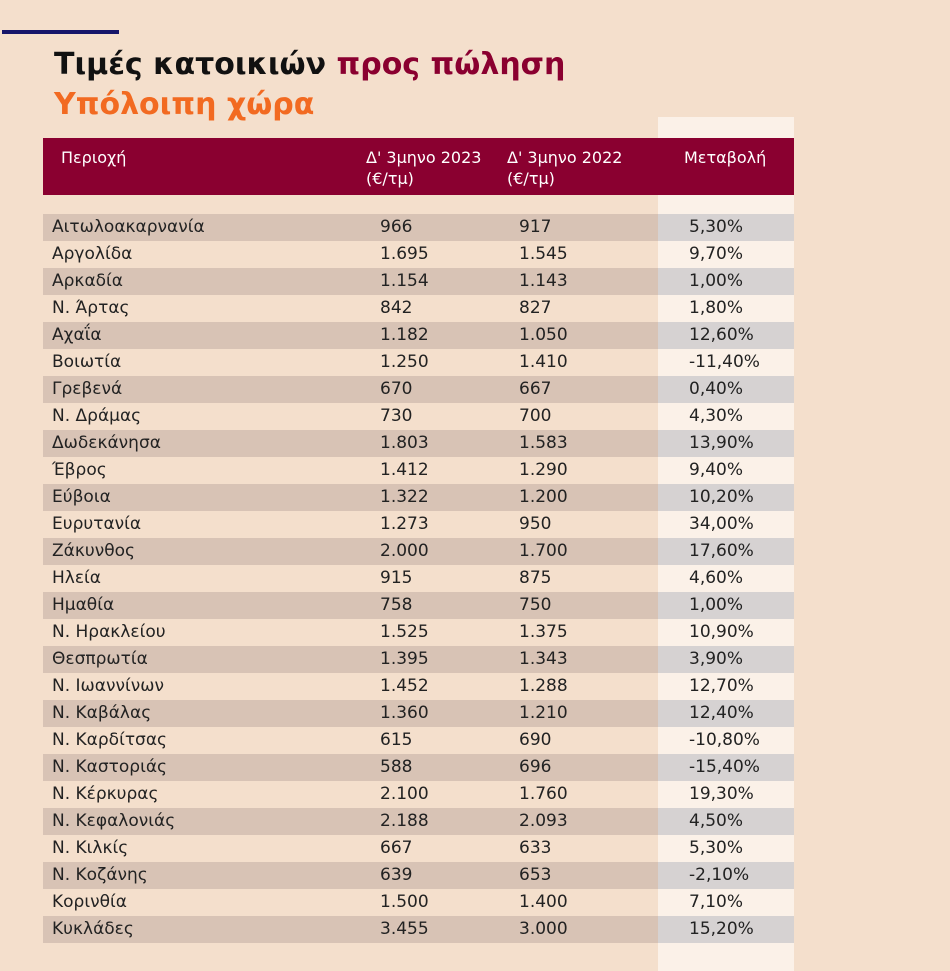 This screenshot has height=971, width=950. I want to click on cell-region: Αργολίδα, so click(92, 254).